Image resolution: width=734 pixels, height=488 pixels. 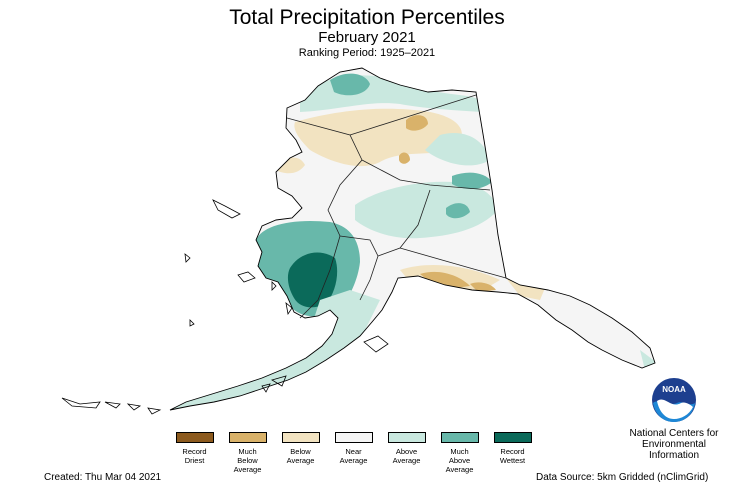 I want to click on legend-item-near-average: Near Average, so click(x=353, y=453).